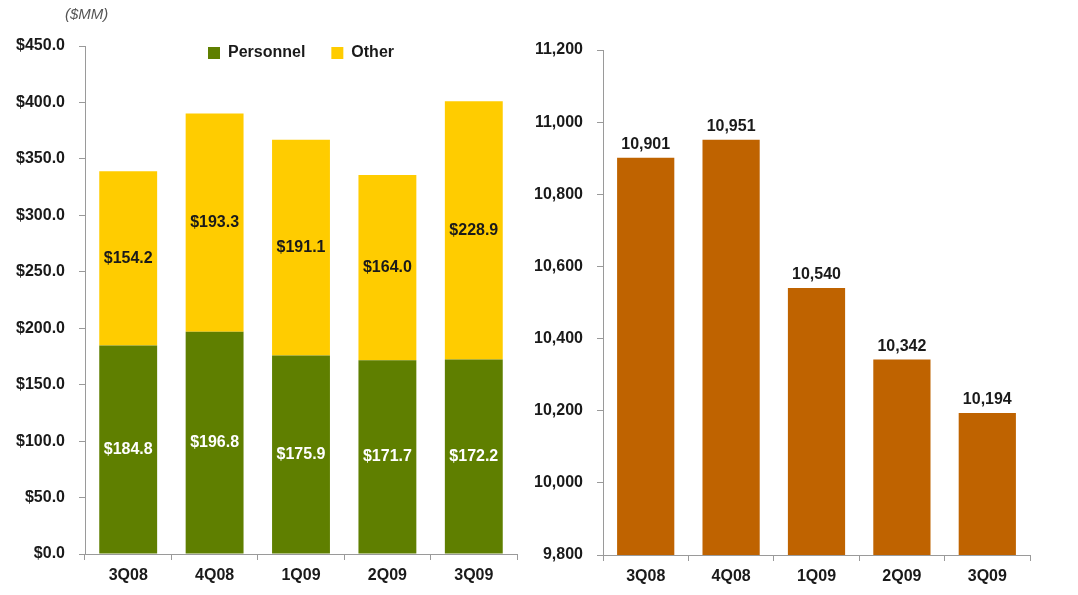 The width and height of the screenshot is (1078, 595). I want to click on y-tick-label: 11,200, so click(559, 49).